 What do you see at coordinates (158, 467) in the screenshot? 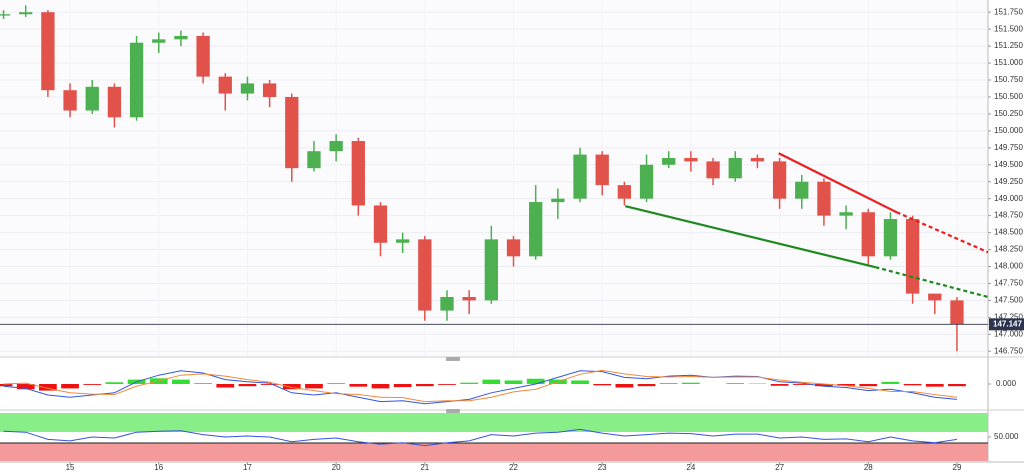
I see `x-tick-label: 16` at bounding box center [158, 467].